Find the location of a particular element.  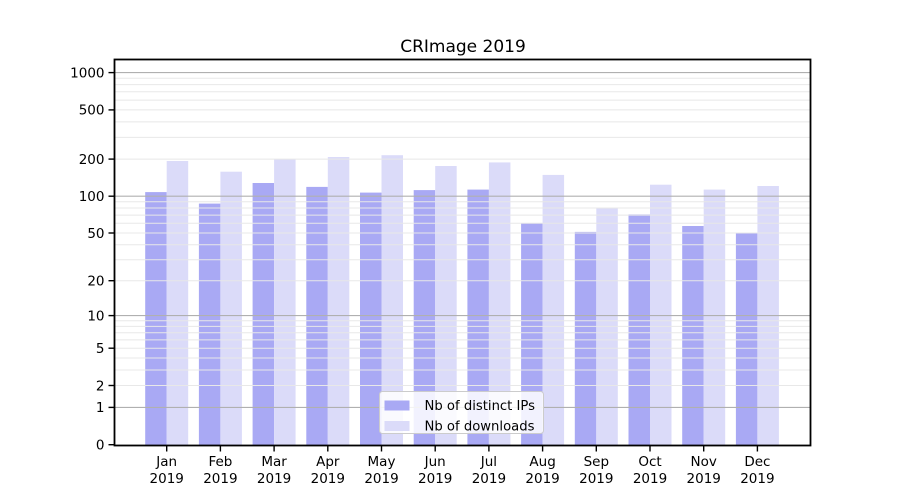

bar-nb-of-downloads-may is located at coordinates (392, 300).